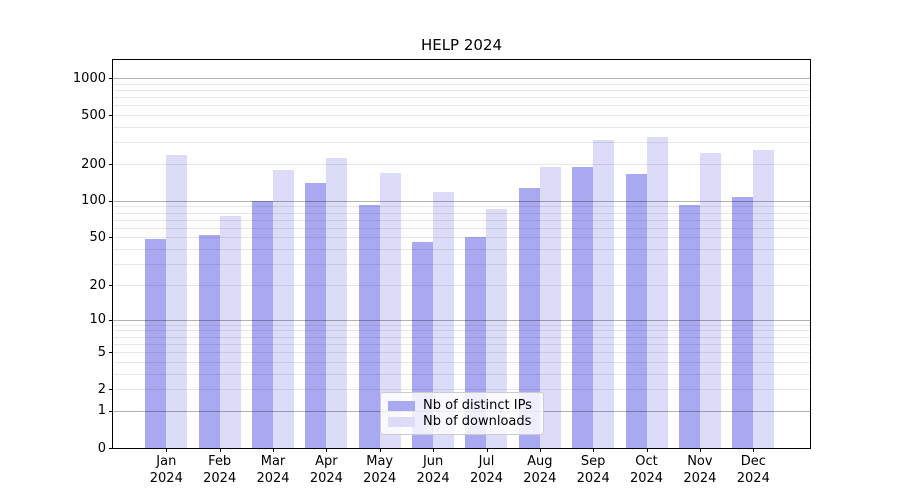 The width and height of the screenshot is (900, 500). Describe the element at coordinates (477, 405) in the screenshot. I see `legend-label-distinct-ips: Nb of distinct IPs` at that location.